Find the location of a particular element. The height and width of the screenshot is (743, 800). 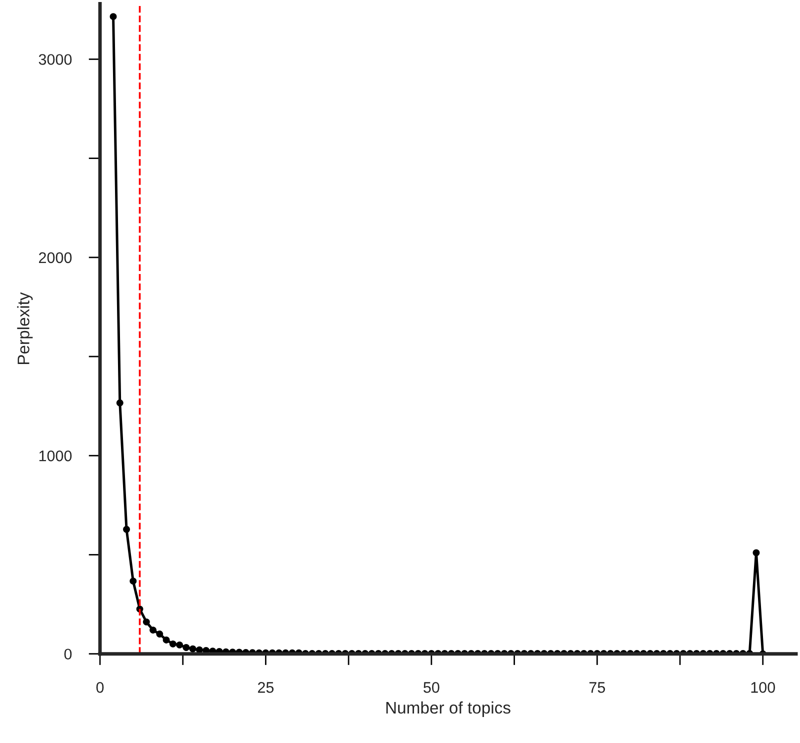

x-tick-label: 25 is located at coordinates (266, 687).